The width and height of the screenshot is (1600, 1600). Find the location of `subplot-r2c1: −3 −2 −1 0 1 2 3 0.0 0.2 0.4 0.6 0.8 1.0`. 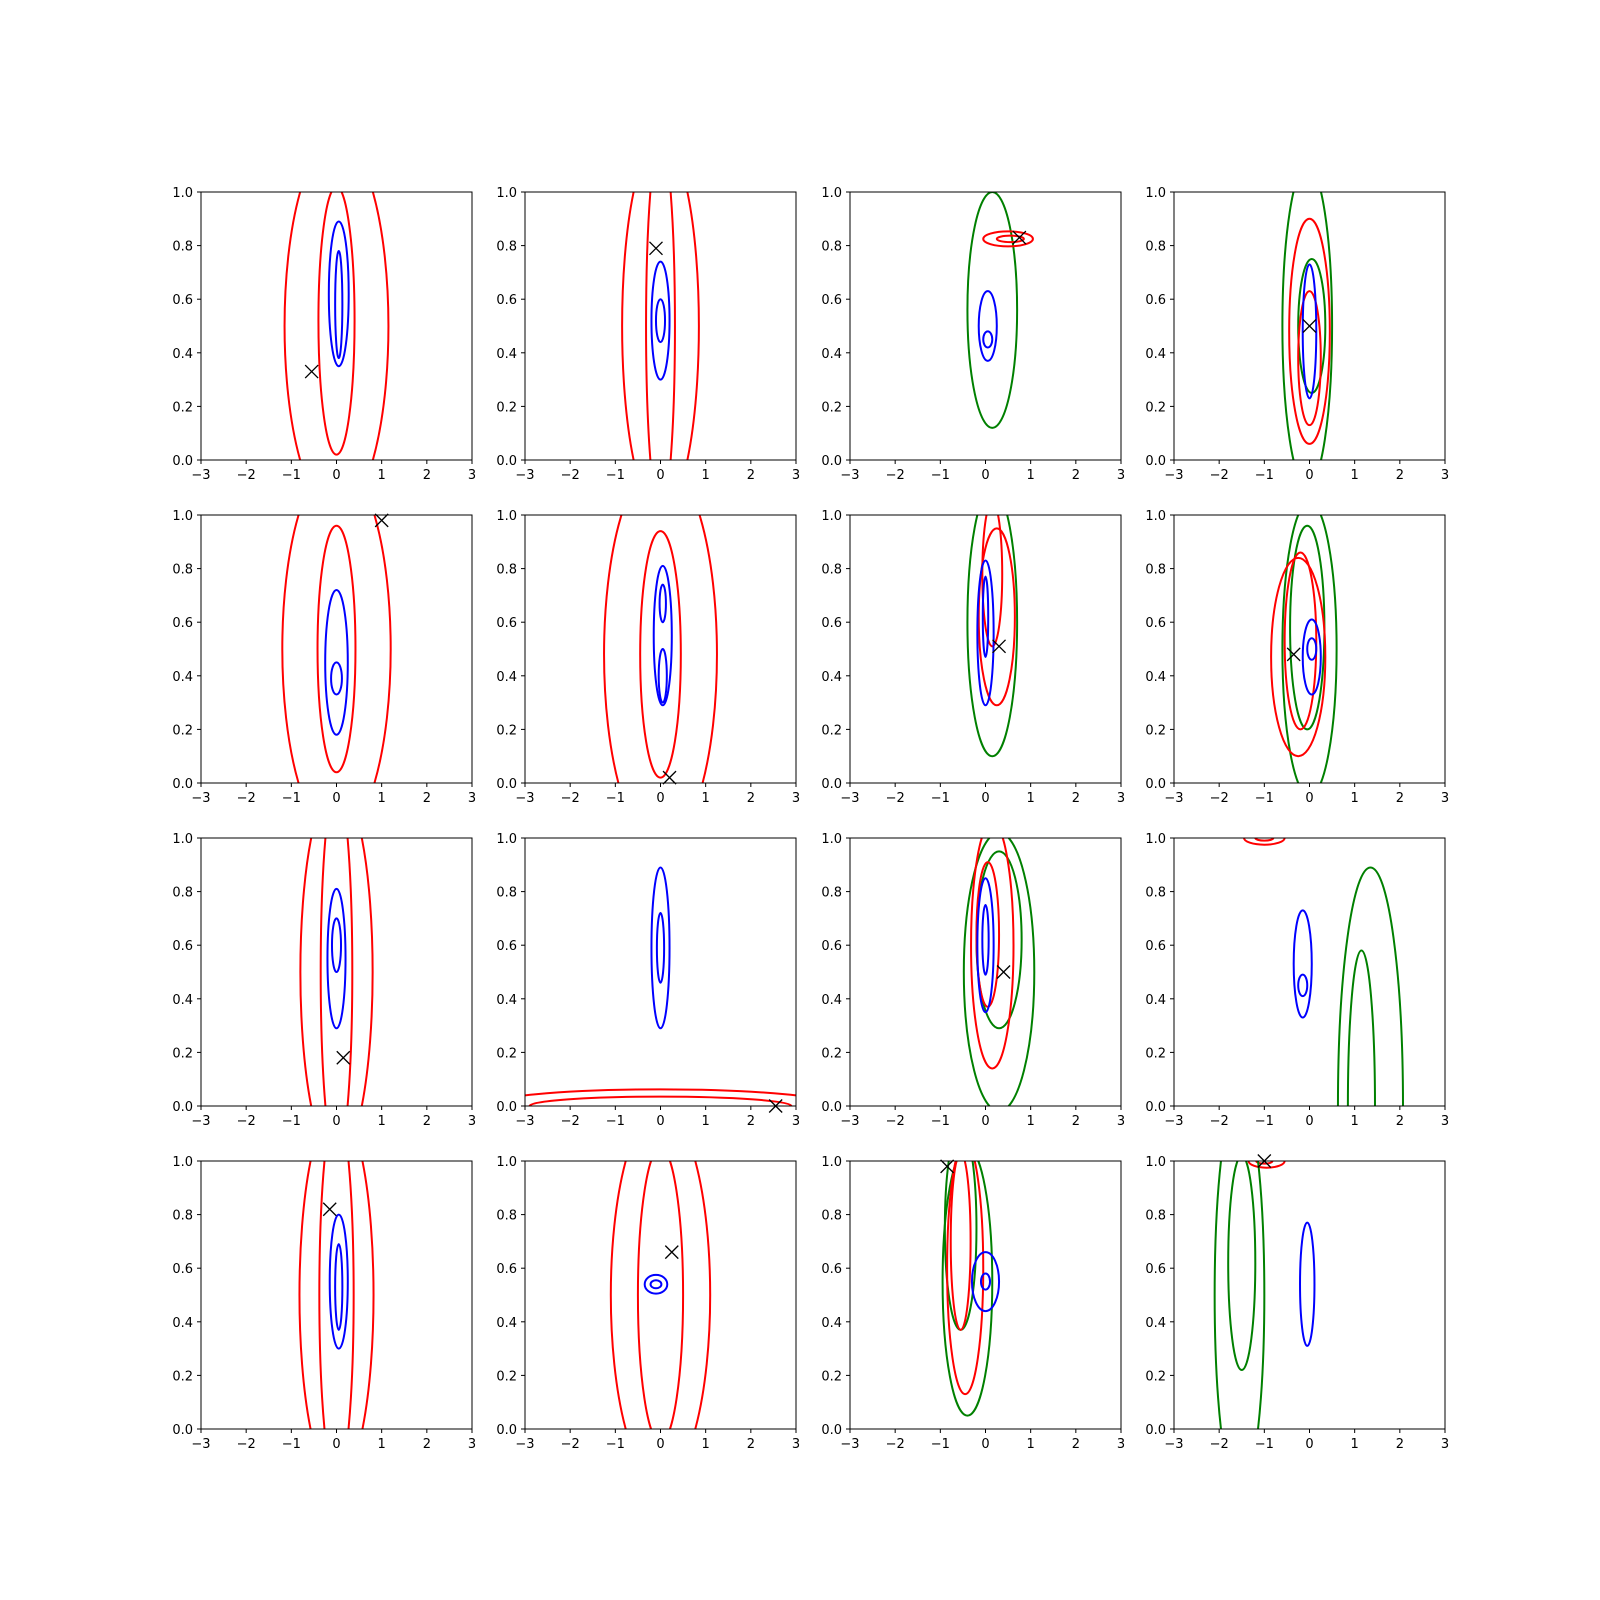

subplot-r2c1: −3 −2 −1 0 1 2 3 0.0 0.2 0.4 0.6 0.8 1.0 is located at coordinates (648, 980).